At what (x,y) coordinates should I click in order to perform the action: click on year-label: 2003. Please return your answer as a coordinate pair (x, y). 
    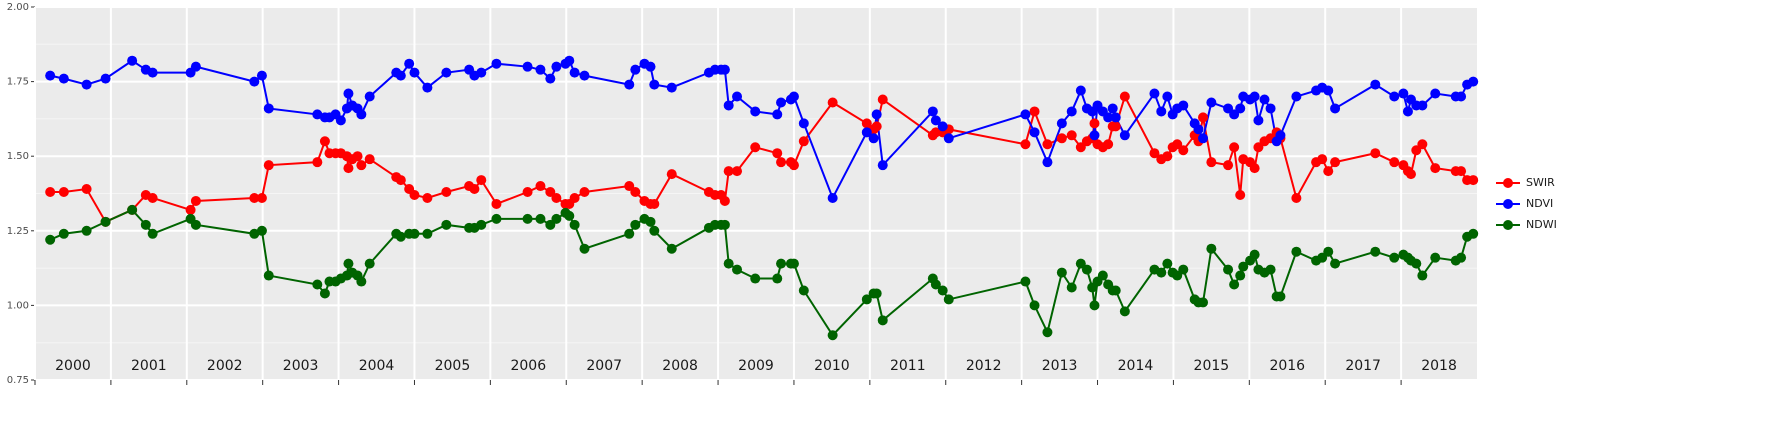
    Looking at the image, I should click on (301, 366).